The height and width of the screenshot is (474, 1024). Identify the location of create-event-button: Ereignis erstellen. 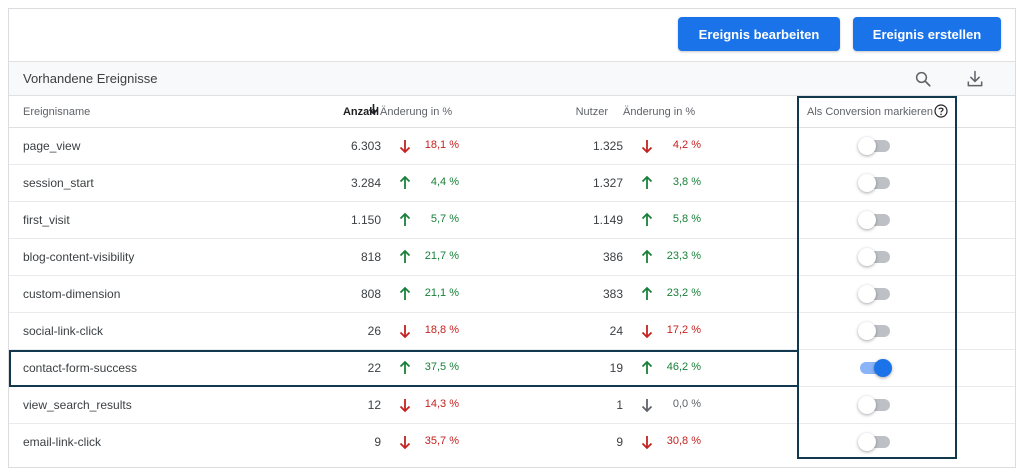
(927, 34).